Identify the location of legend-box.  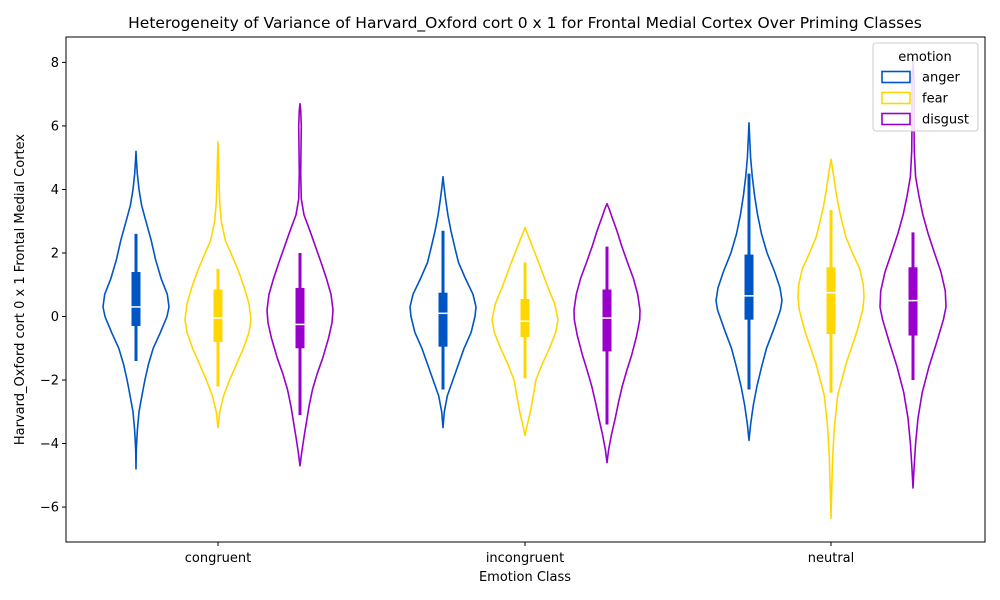
(925, 87).